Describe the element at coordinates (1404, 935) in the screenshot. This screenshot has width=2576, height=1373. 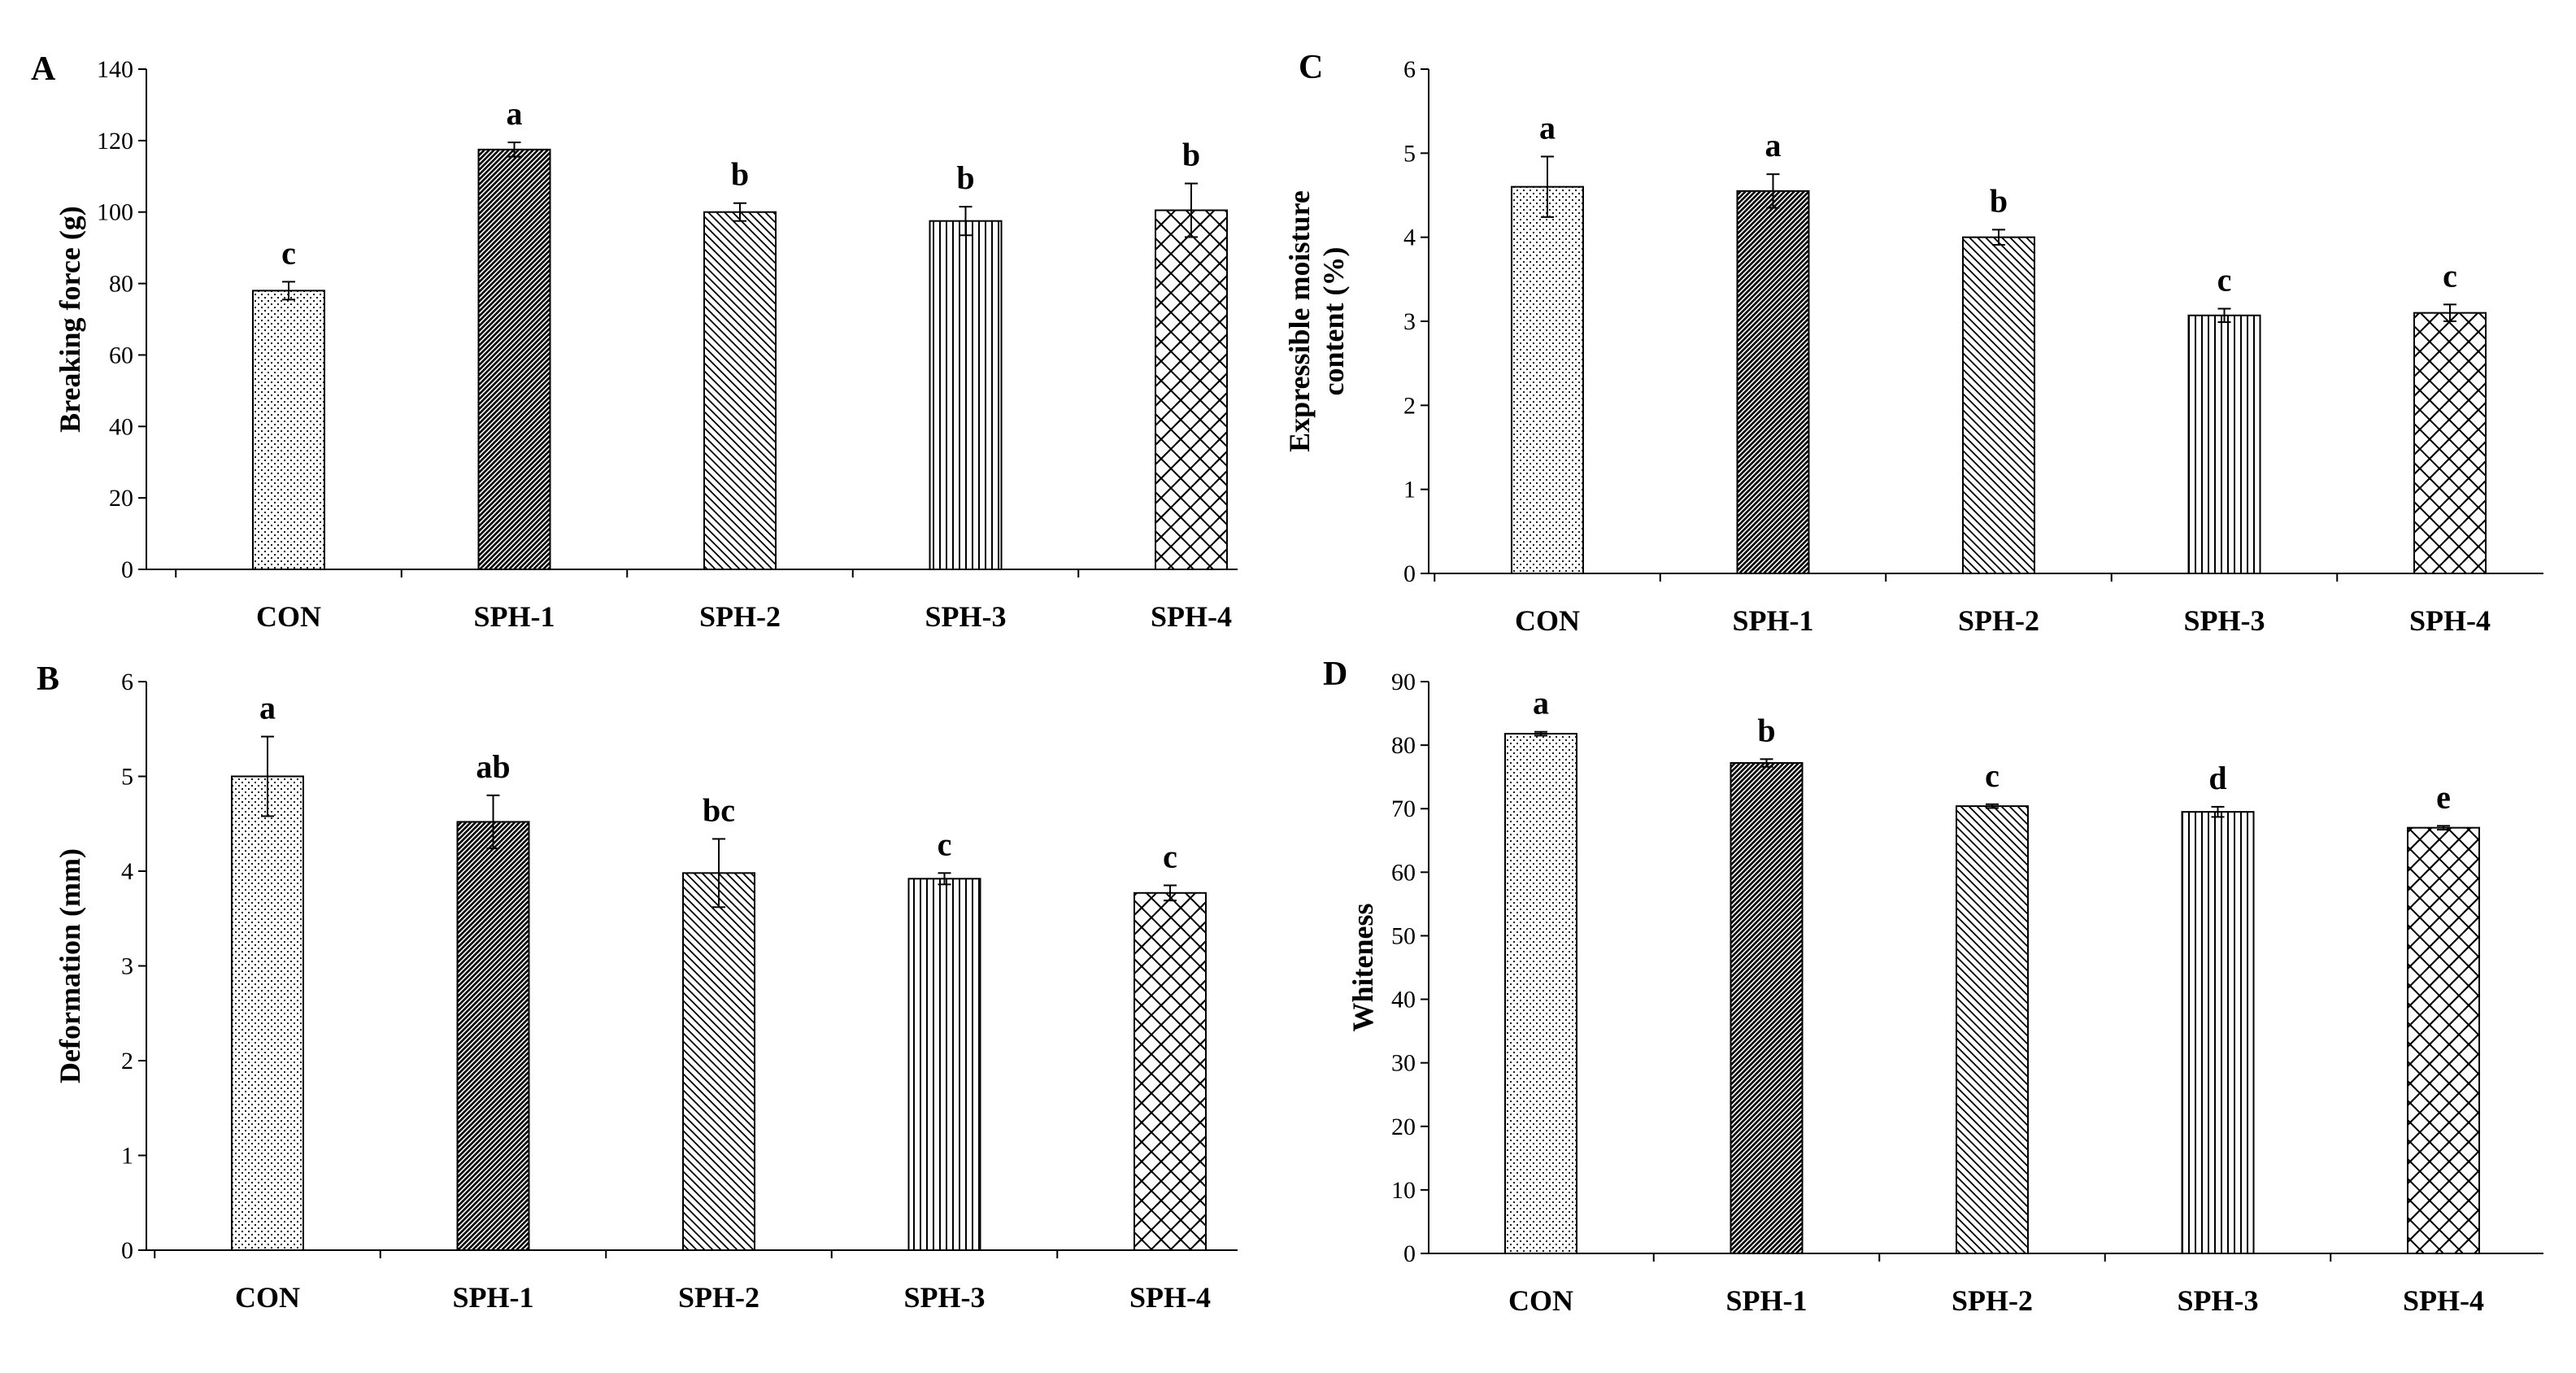
I see `y-tick-label: 50` at that location.